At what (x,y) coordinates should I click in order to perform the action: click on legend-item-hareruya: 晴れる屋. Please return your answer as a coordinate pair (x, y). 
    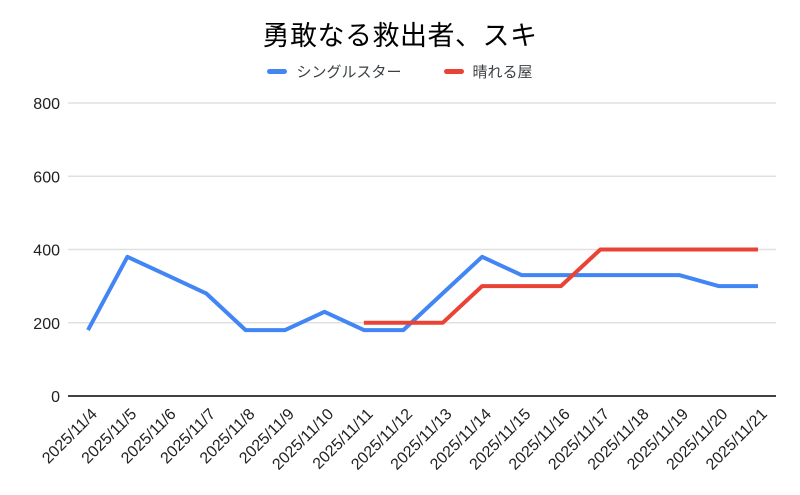
    Looking at the image, I should click on (488, 71).